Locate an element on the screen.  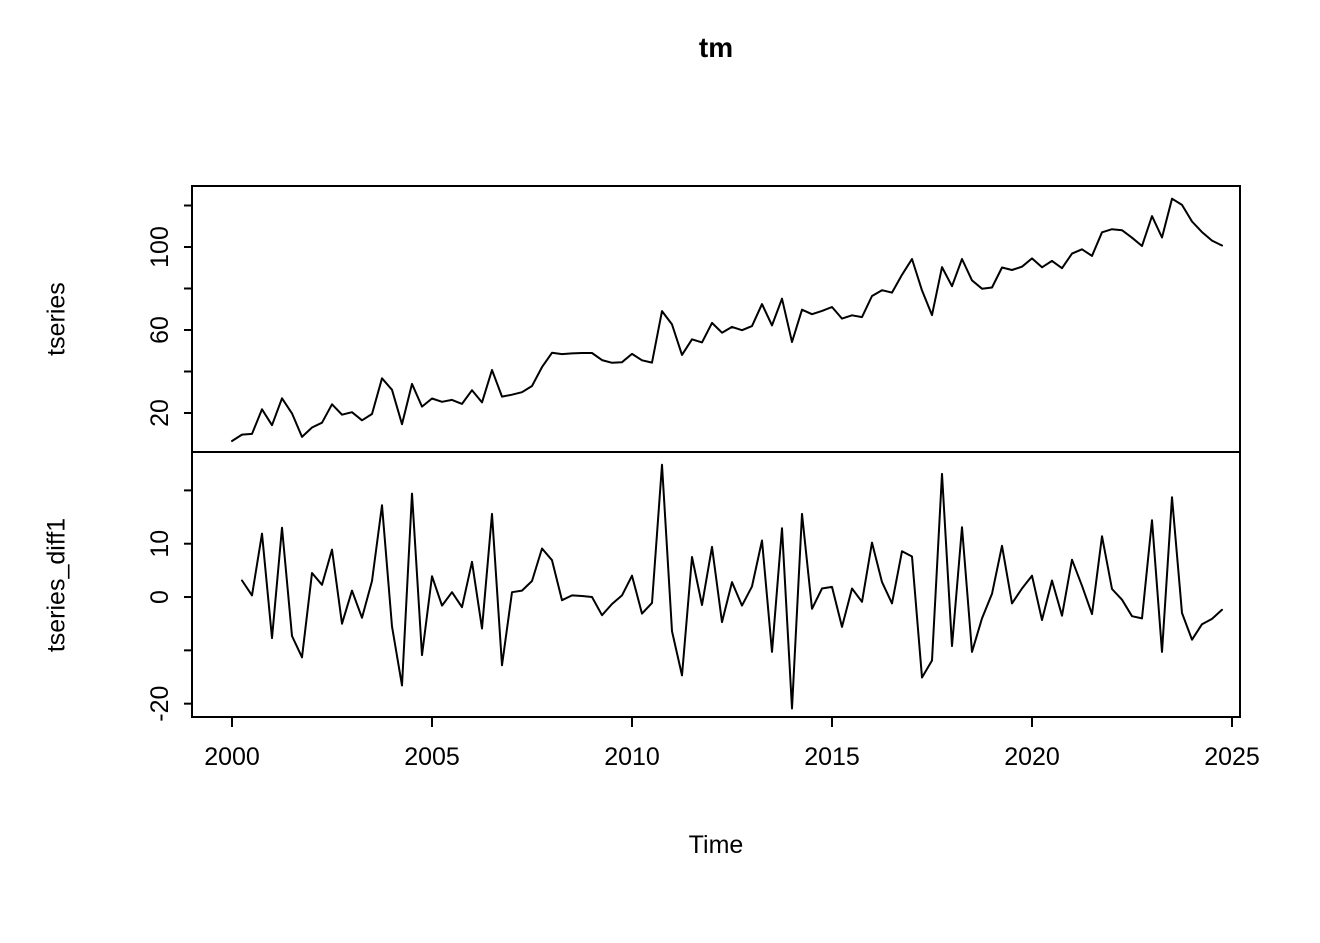
x-axis-title: Time is located at coordinates (716, 845).